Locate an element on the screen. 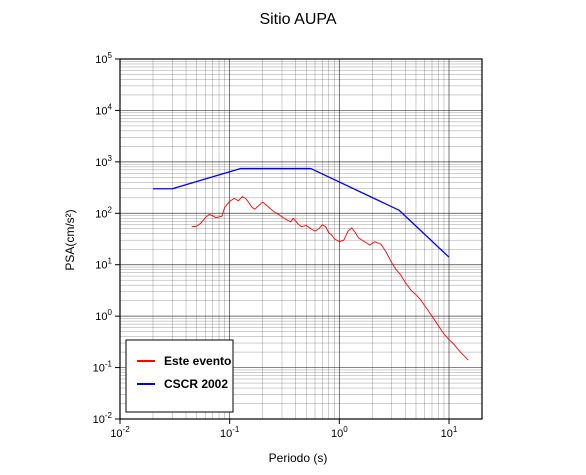  legend-box is located at coordinates (179, 376).